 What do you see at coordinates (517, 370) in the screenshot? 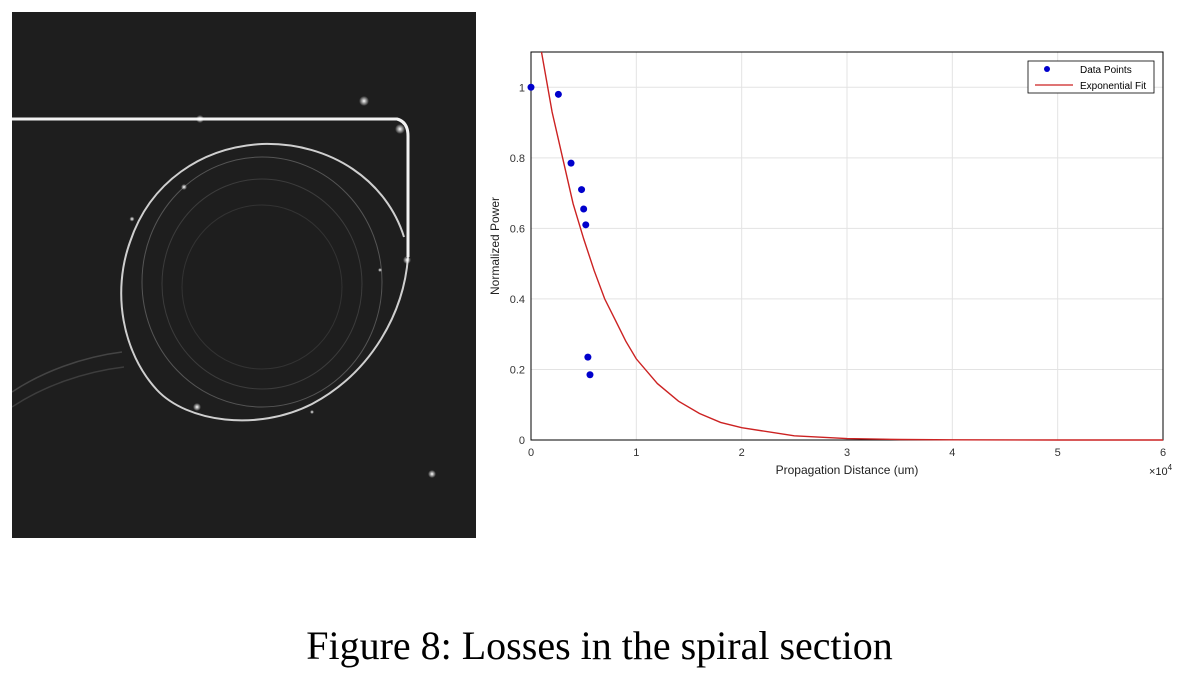
I see `y-tick-label: 0.2` at bounding box center [517, 370].